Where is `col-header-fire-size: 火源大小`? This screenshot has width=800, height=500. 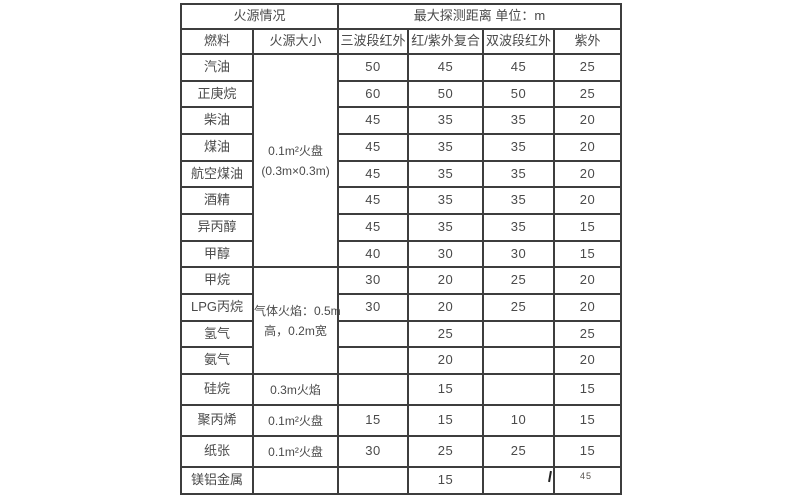 col-header-fire-size: 火源大小 is located at coordinates (295, 41).